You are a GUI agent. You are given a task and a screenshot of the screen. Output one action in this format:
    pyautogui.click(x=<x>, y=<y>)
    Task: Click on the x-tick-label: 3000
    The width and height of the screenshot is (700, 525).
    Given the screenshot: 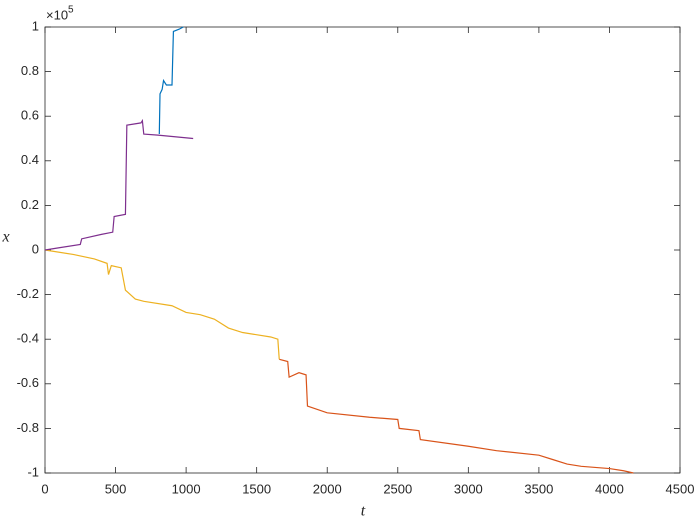 What is the action you would take?
    pyautogui.click(x=468, y=488)
    